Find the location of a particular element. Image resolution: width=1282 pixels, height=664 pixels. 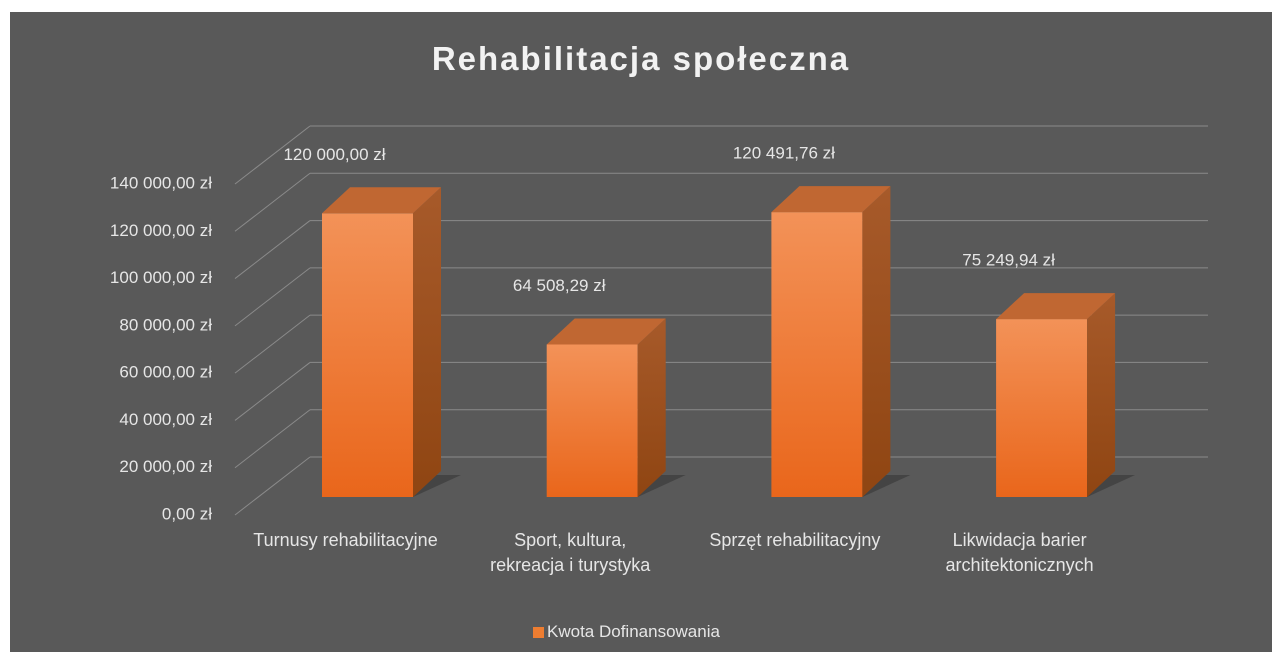

y-tick-label: 0,00 zł is located at coordinates (187, 513).